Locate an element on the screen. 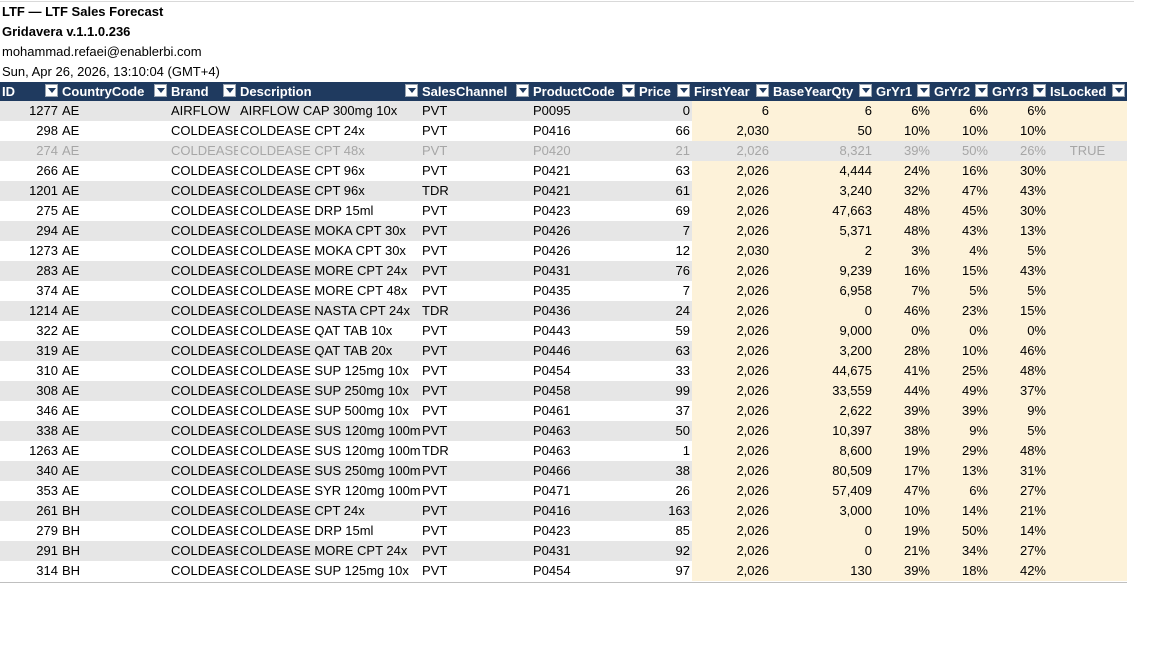 The image size is (1152, 648). cell-gr-yr1: 7% is located at coordinates (903, 291).